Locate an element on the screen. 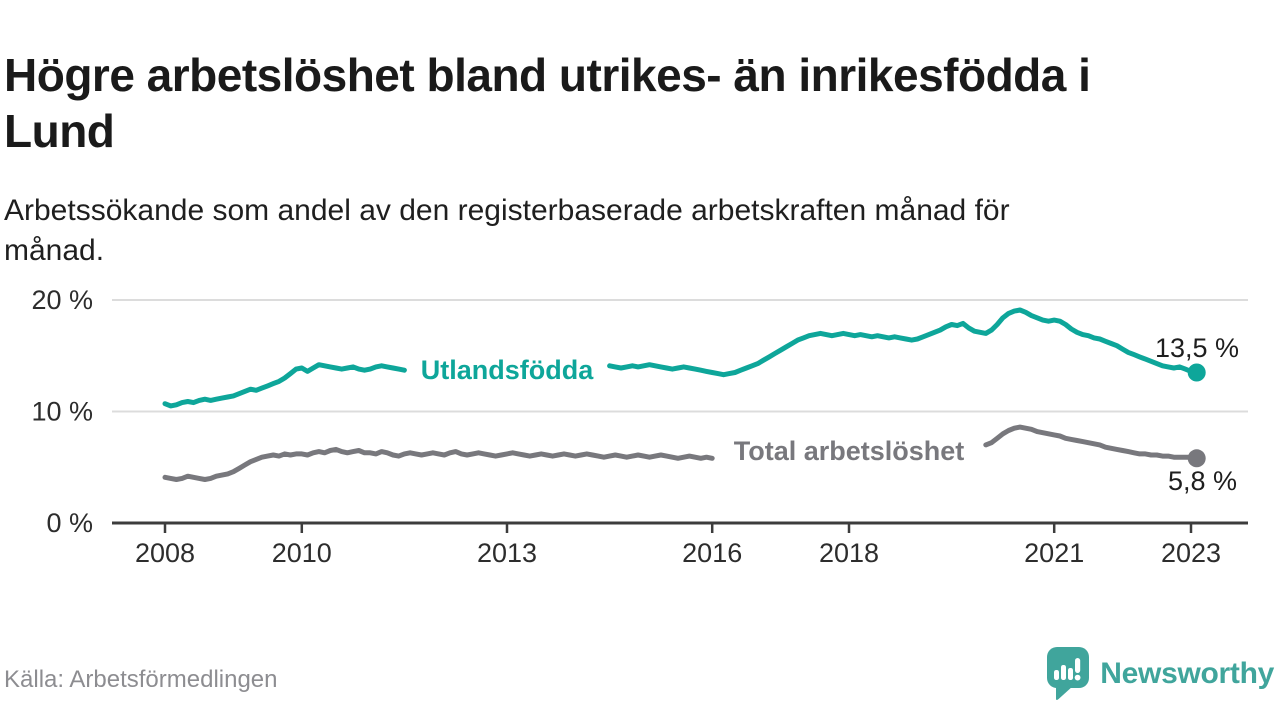 The height and width of the screenshot is (720, 1280). newsworthy-bubble-chart-icon is located at coordinates (1068, 673).